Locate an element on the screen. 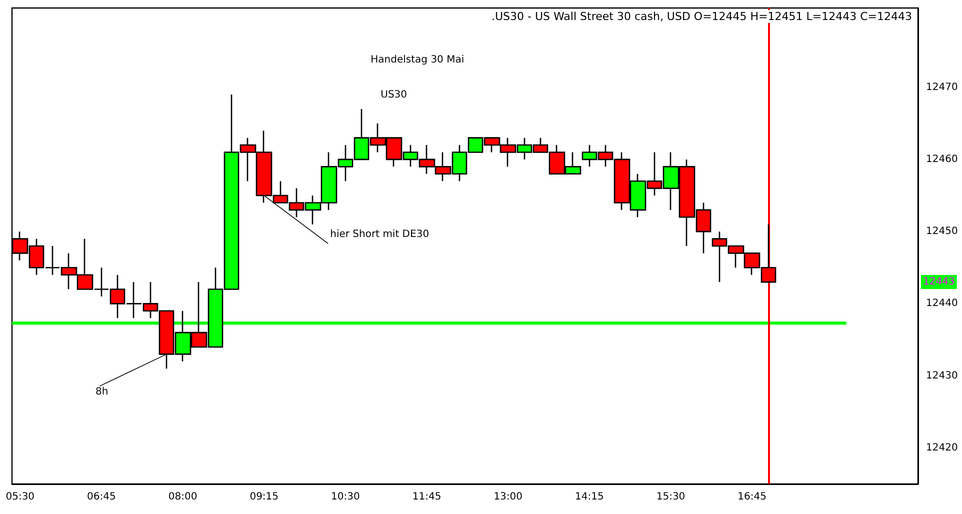 This screenshot has width=962, height=514. x-tick-label: 05:30 is located at coordinates (20, 497).